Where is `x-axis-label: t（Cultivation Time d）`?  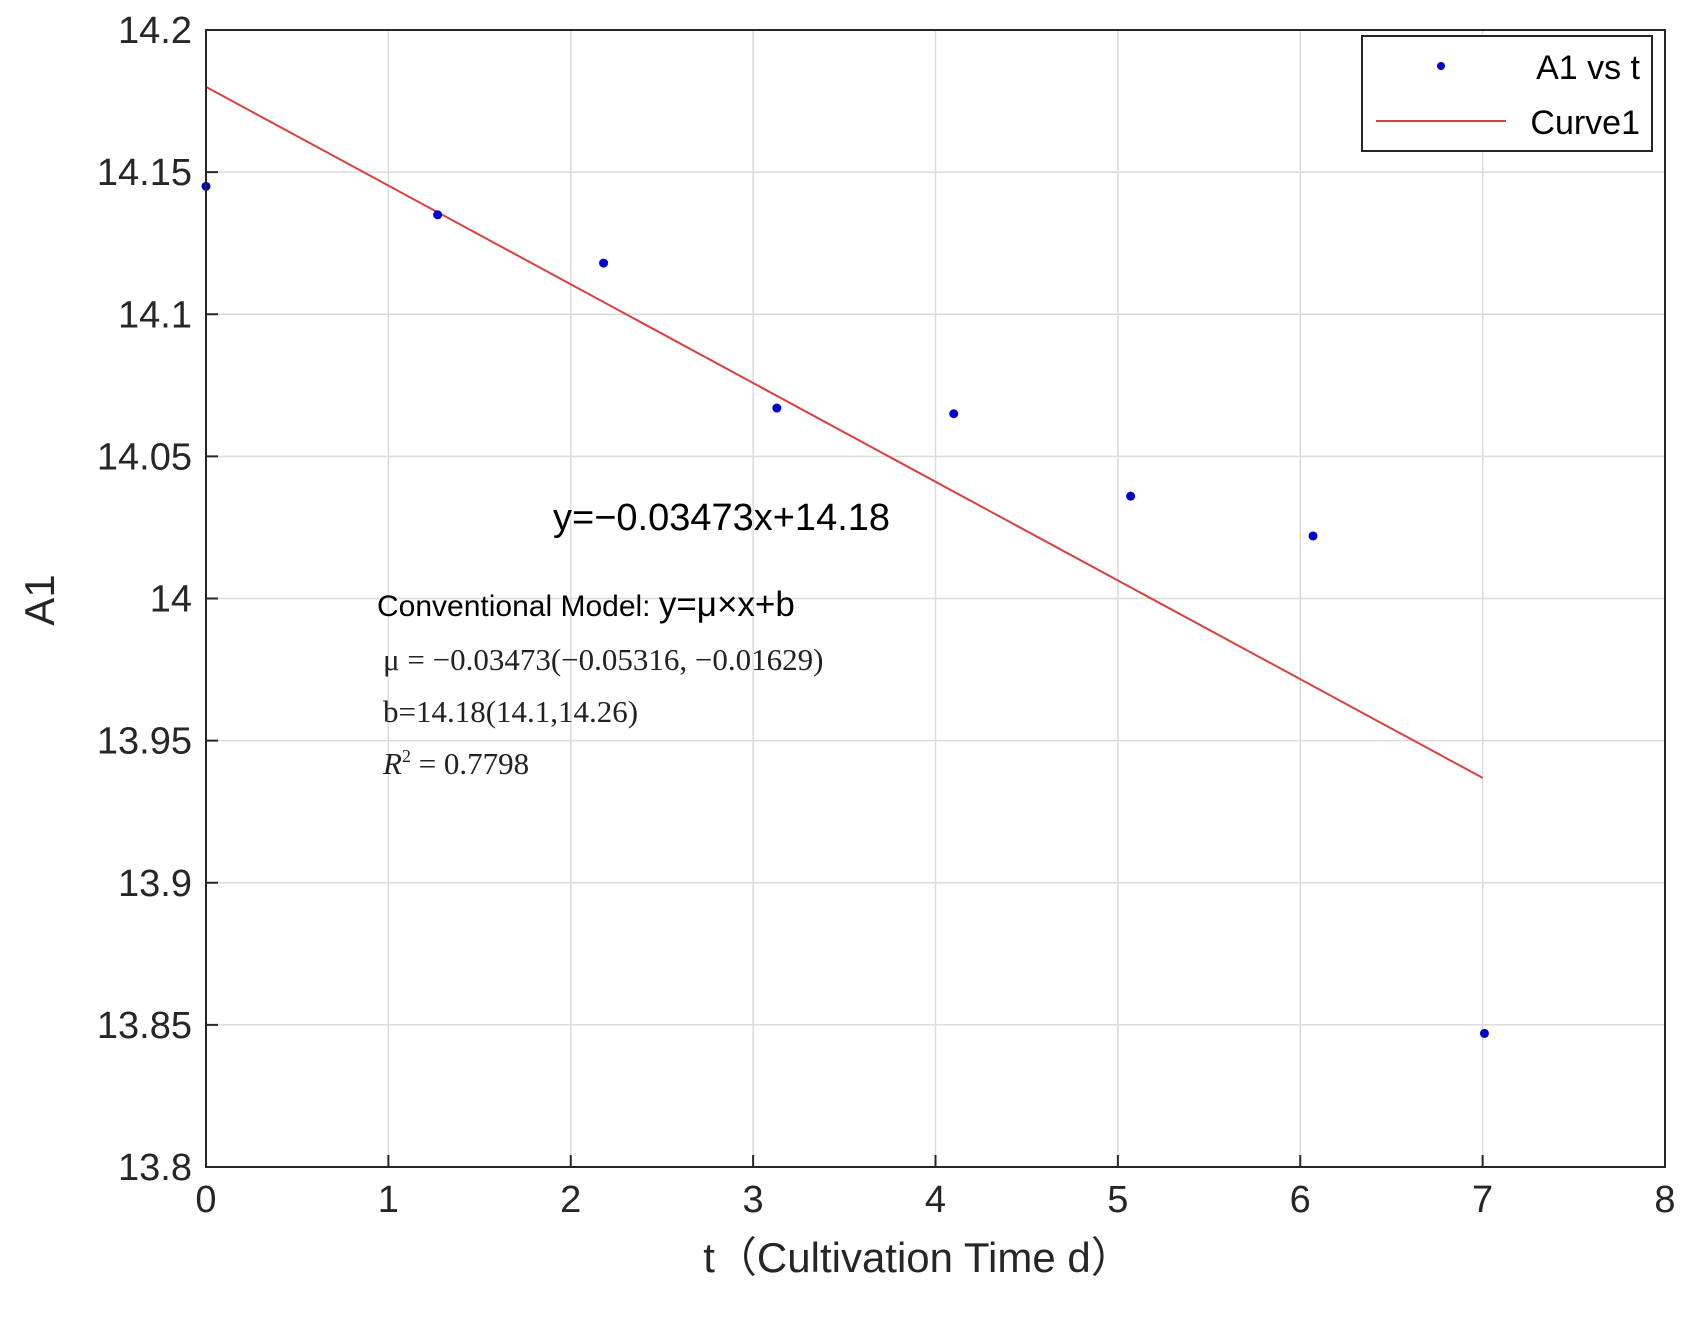 x-axis-label: t（Cultivation Time d） is located at coordinates (917, 1257).